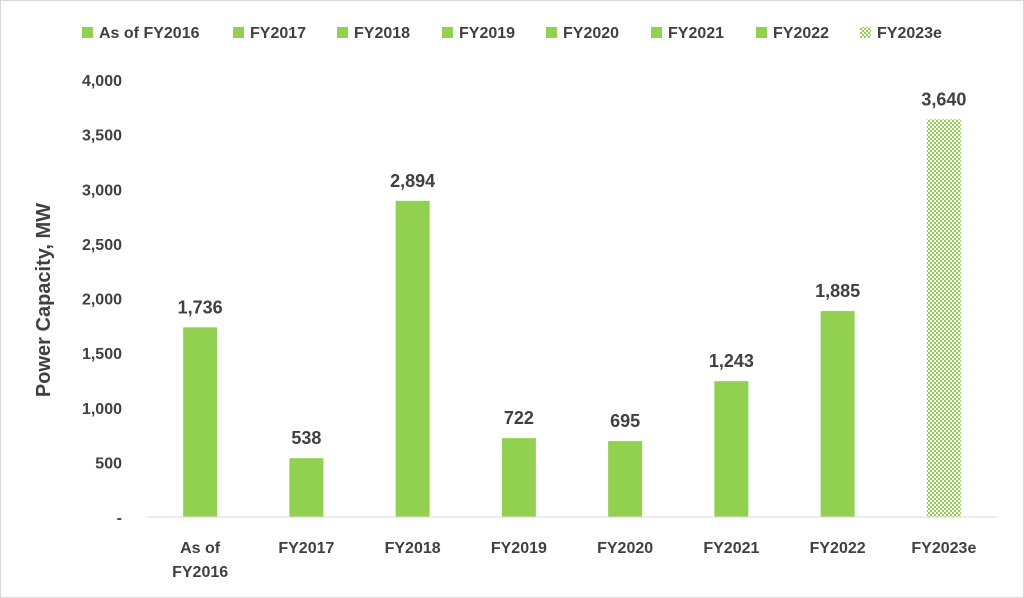 This screenshot has width=1024, height=598. Describe the element at coordinates (102, 81) in the screenshot. I see `y-tick-label: 4,000` at that location.